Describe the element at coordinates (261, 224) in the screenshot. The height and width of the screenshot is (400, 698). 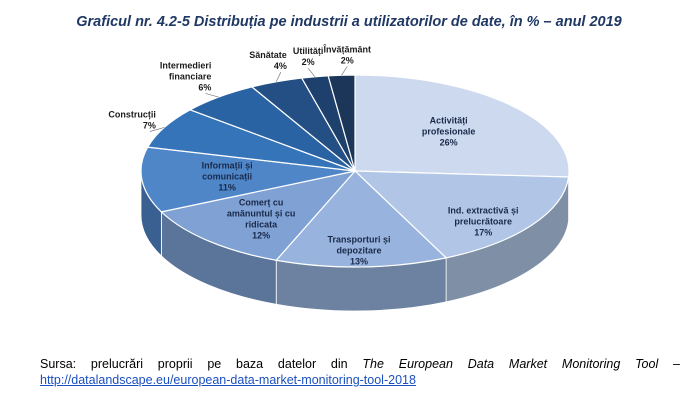
I see `slice-category-label: ridicata` at that location.